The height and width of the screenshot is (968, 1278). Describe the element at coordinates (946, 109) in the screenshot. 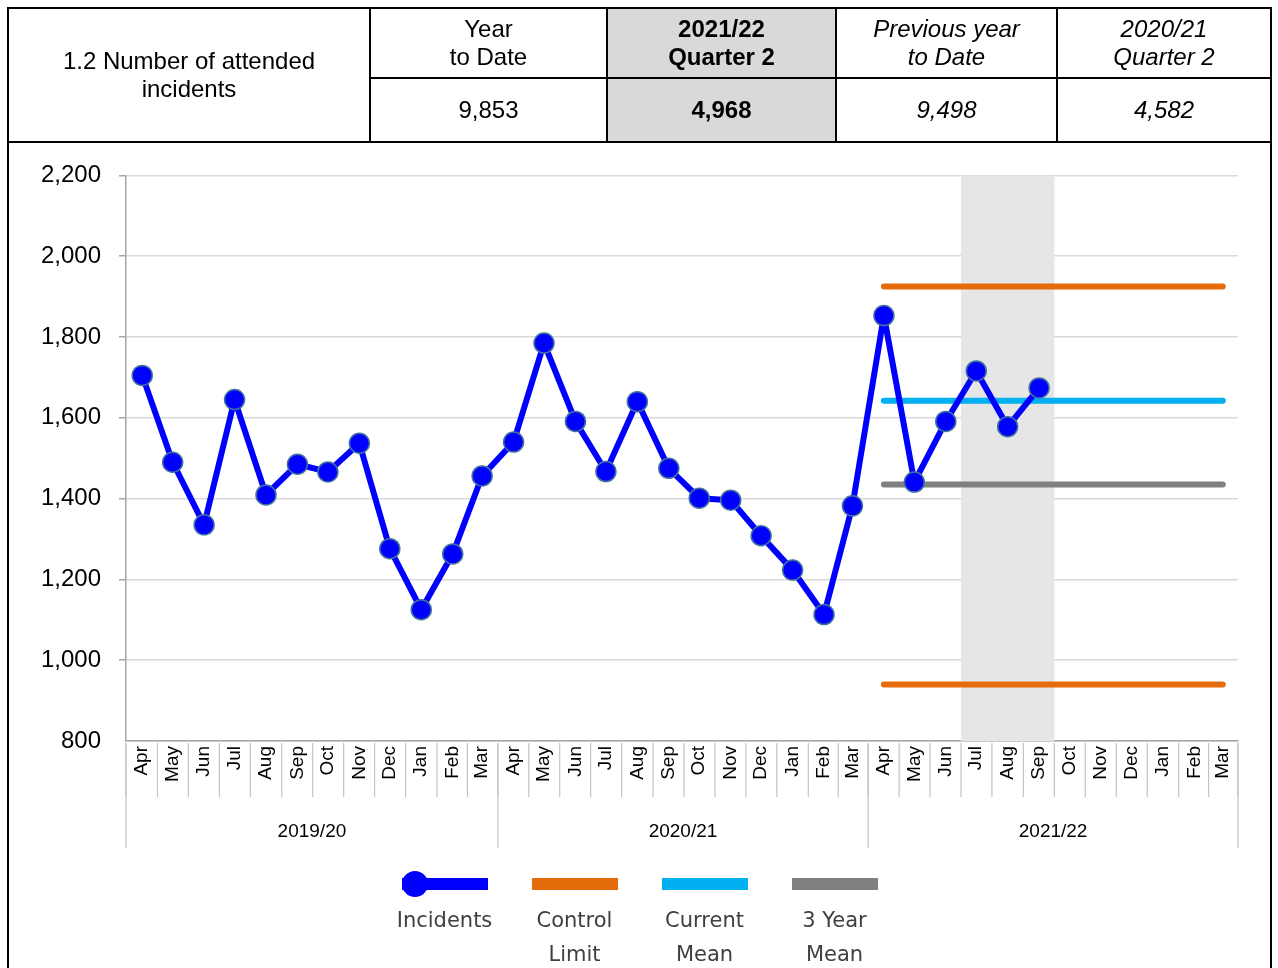

I see `data-label: 9,498` at that location.